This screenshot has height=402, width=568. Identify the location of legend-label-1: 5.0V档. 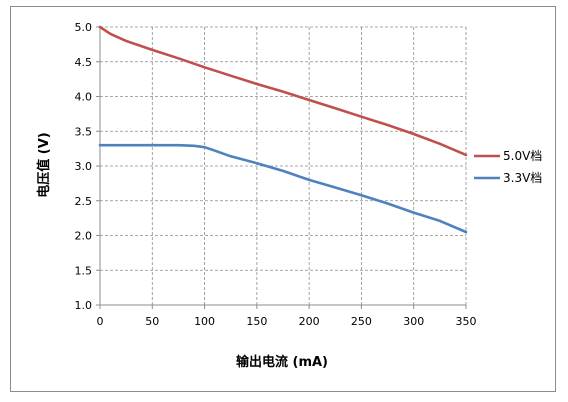
(522, 156).